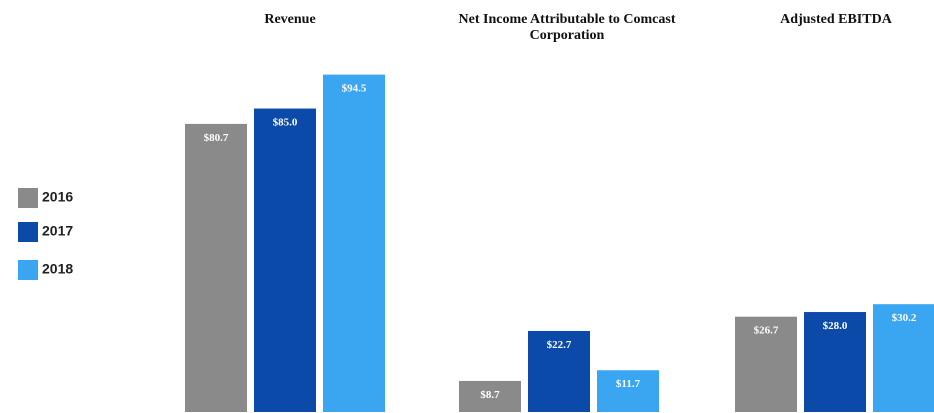  What do you see at coordinates (57, 197) in the screenshot?
I see `legend-label: 2016` at bounding box center [57, 197].